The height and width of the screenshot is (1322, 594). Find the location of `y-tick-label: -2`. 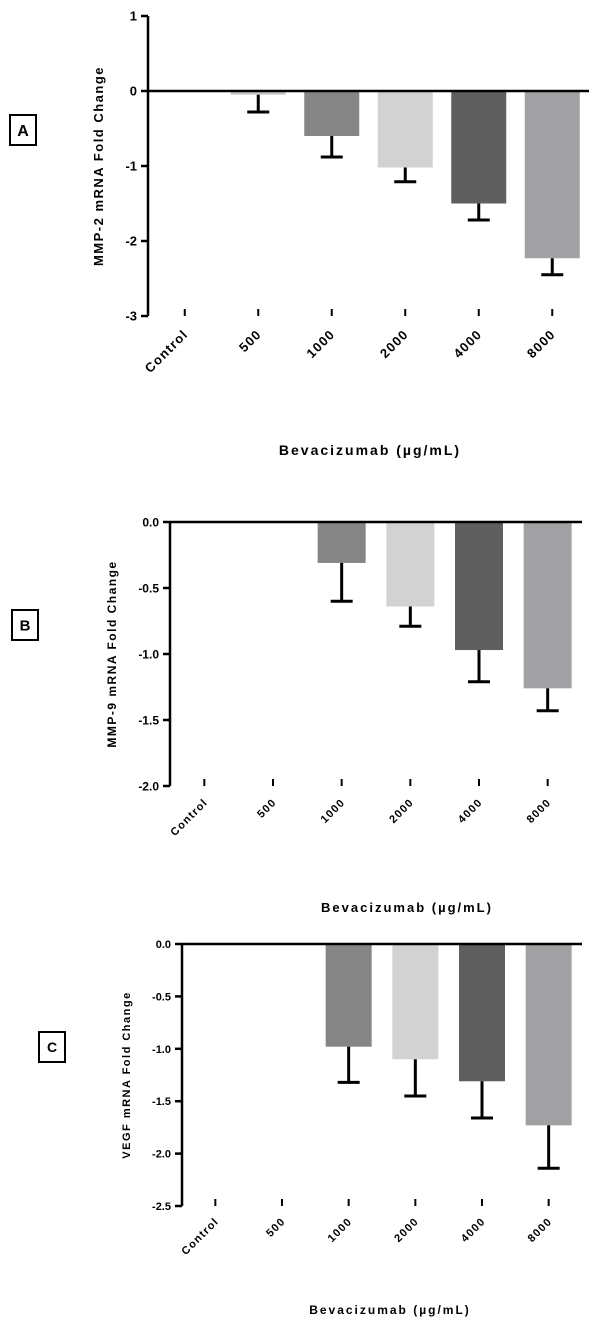

y-tick-label: -2 is located at coordinates (131, 241).